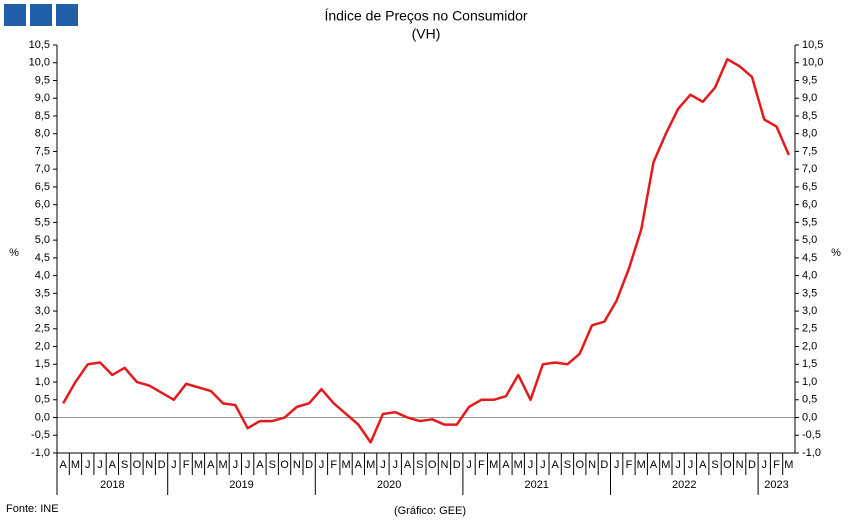 Image resolution: width=851 pixels, height=523 pixels. I want to click on y-tick-label: 9,0, so click(42, 98).